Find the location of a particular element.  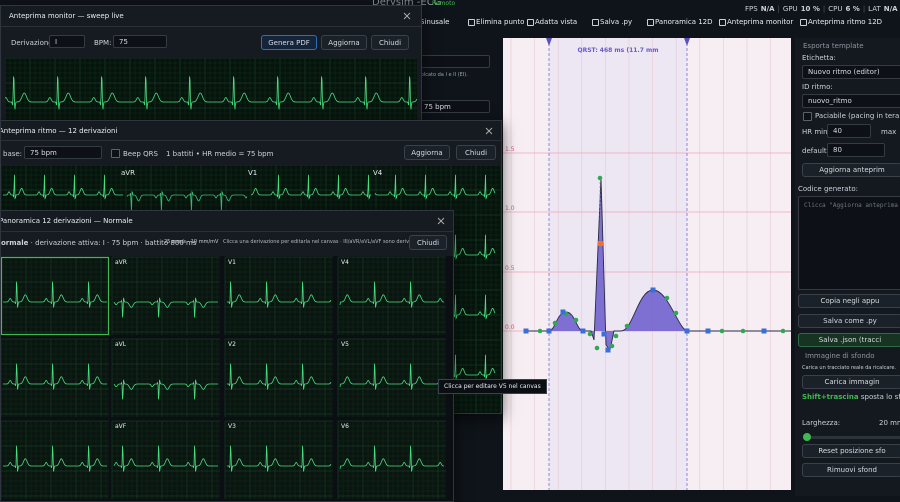

default-input: 80 is located at coordinates (856, 150).